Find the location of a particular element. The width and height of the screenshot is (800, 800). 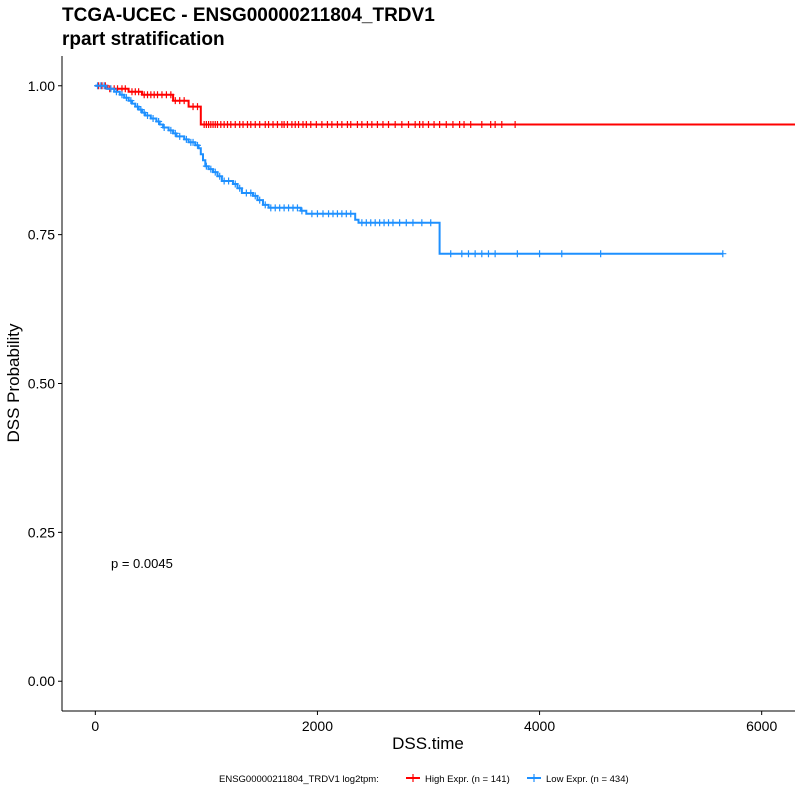

x-tick-label: 4000 is located at coordinates (539, 726).